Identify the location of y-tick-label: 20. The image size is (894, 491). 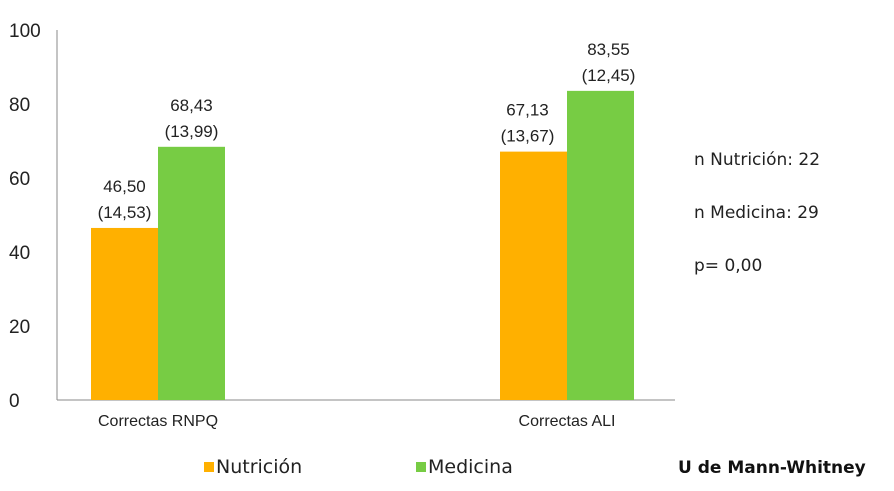
(19, 327).